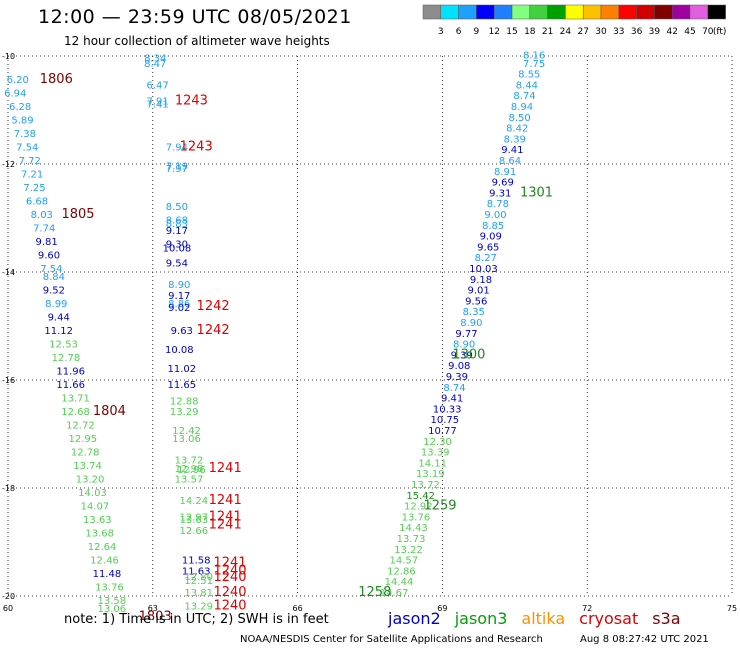 The width and height of the screenshot is (740, 650). What do you see at coordinates (481, 280) in the screenshot?
I see `data-point: 9.18` at bounding box center [481, 280].